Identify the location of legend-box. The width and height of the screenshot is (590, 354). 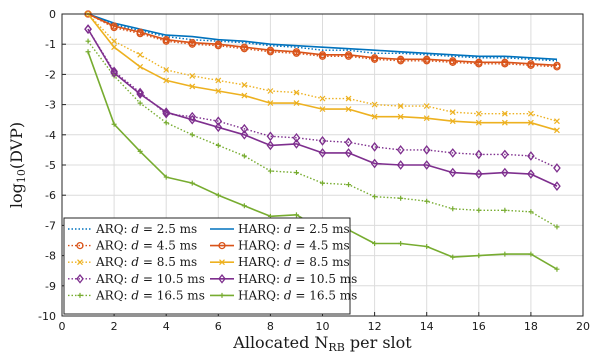
(207, 266).